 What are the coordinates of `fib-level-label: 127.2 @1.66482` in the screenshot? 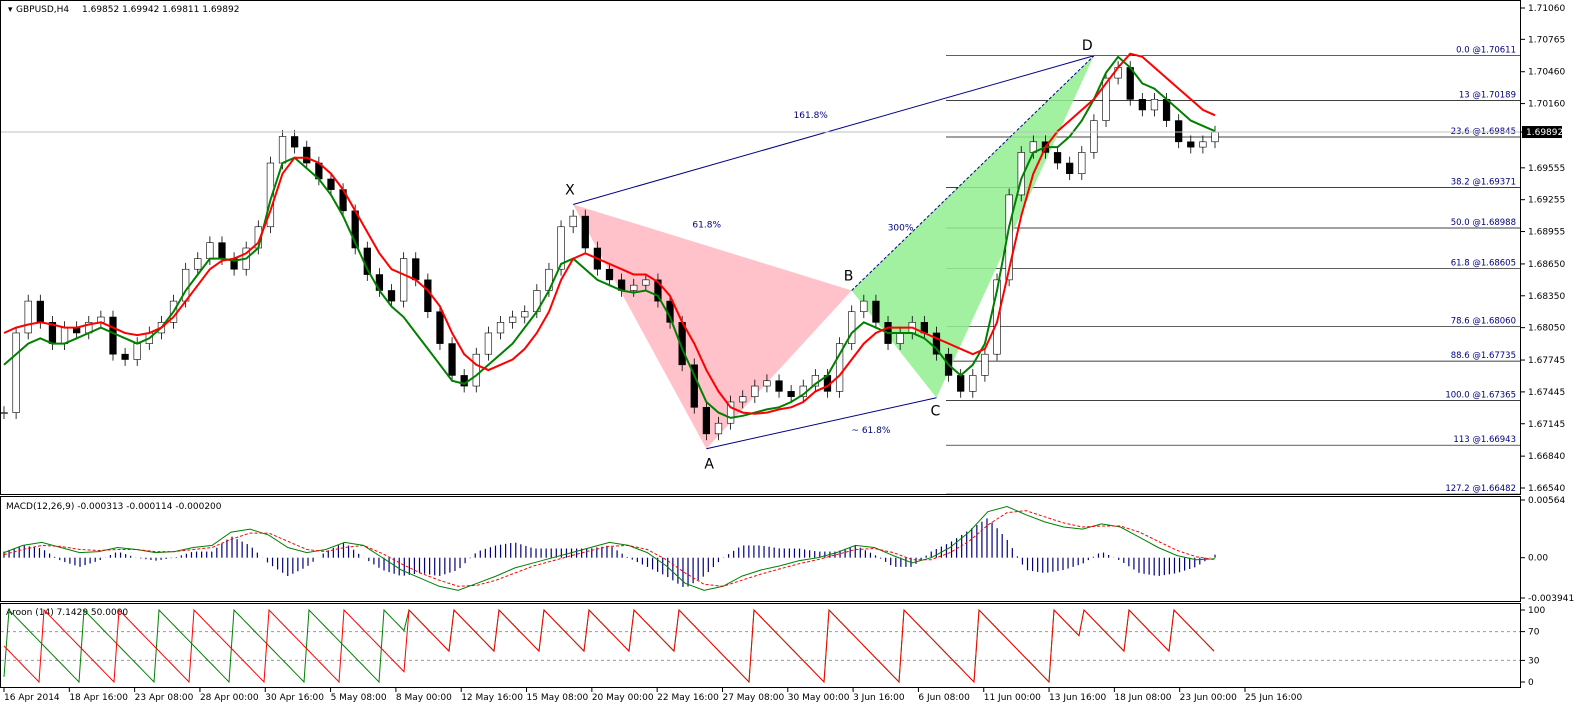 It's located at (1480, 489).